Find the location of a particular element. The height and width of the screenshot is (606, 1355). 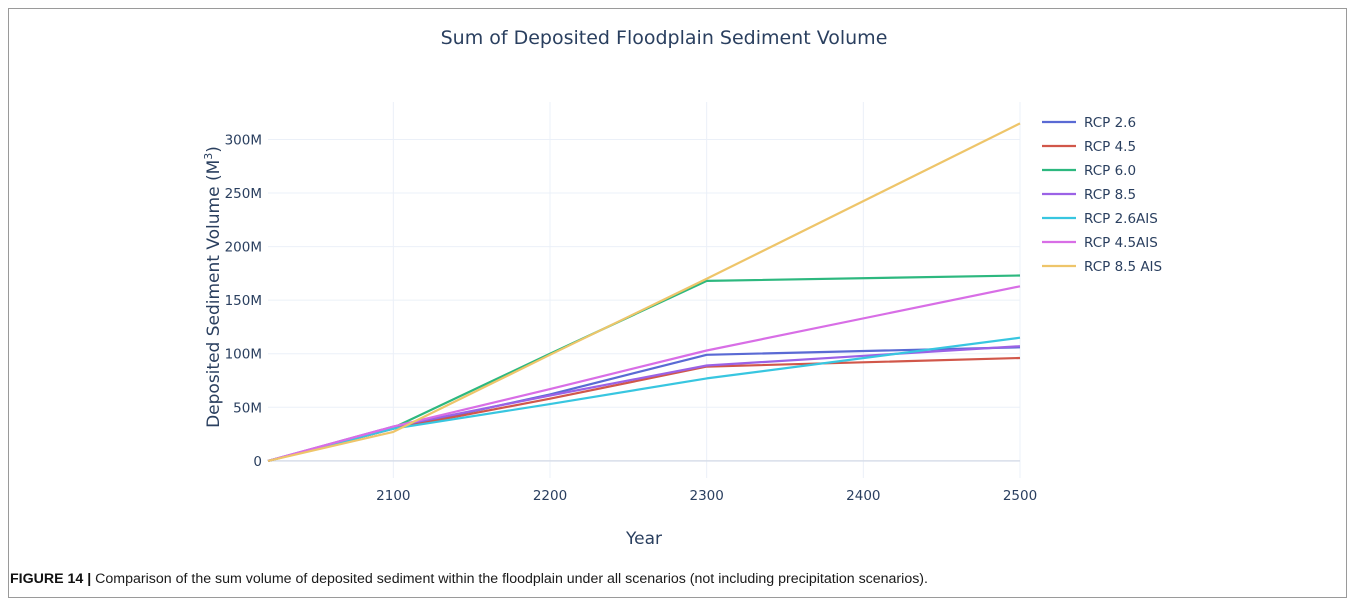

y-tick-label: 300M is located at coordinates (243, 140).